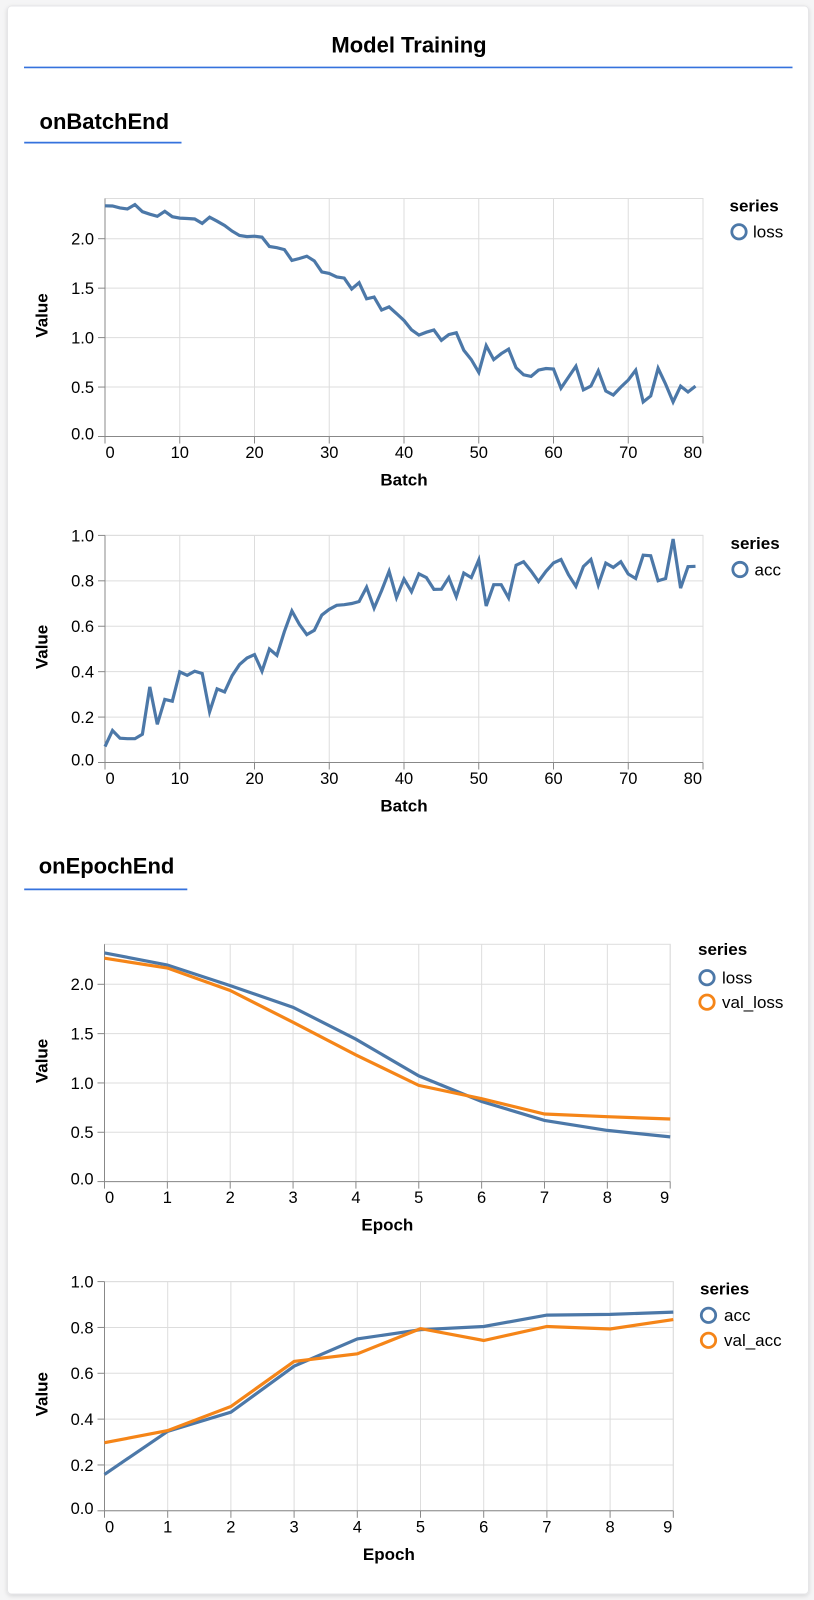  I want to click on svg-text: onEpochEnd, so click(107, 865).